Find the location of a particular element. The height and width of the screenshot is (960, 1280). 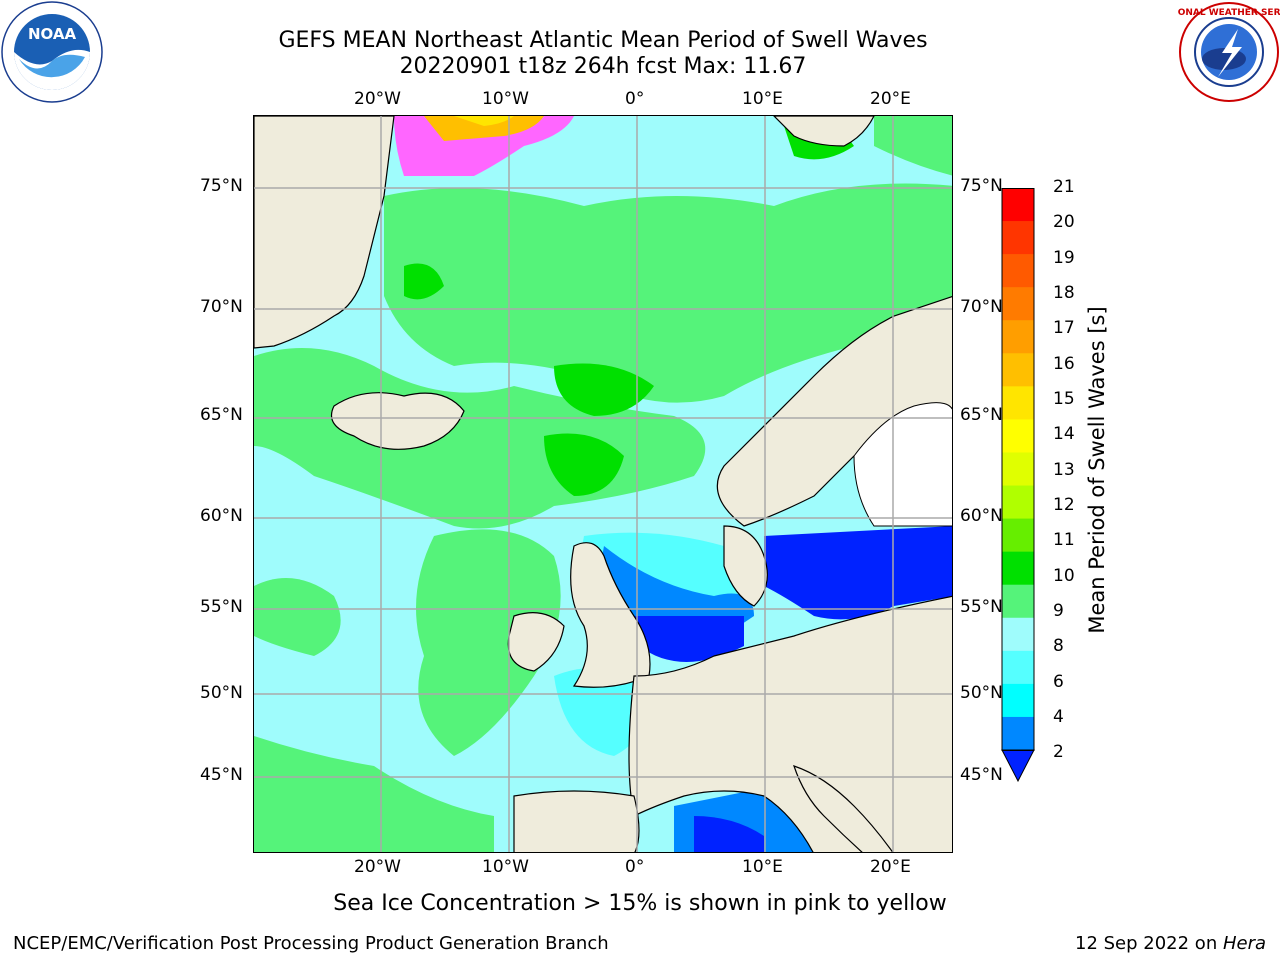

lat-tick-right-5: 50°N is located at coordinates (981, 693).